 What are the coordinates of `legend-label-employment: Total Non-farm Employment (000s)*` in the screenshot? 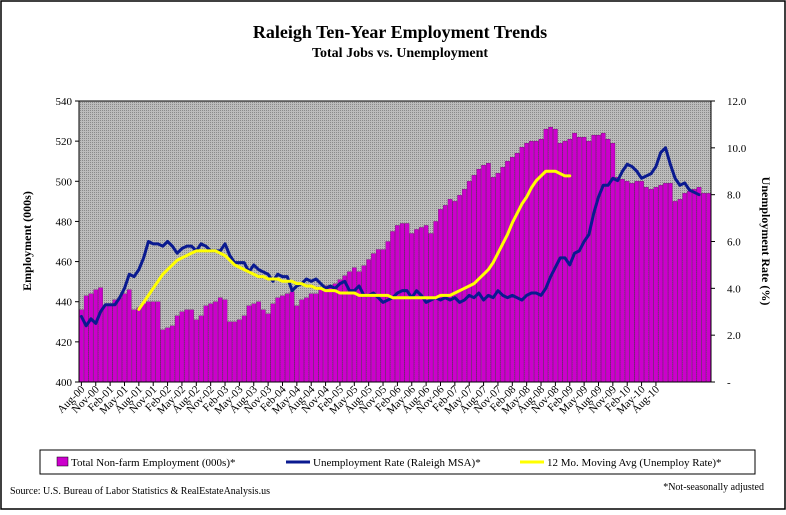 It's located at (153, 463).